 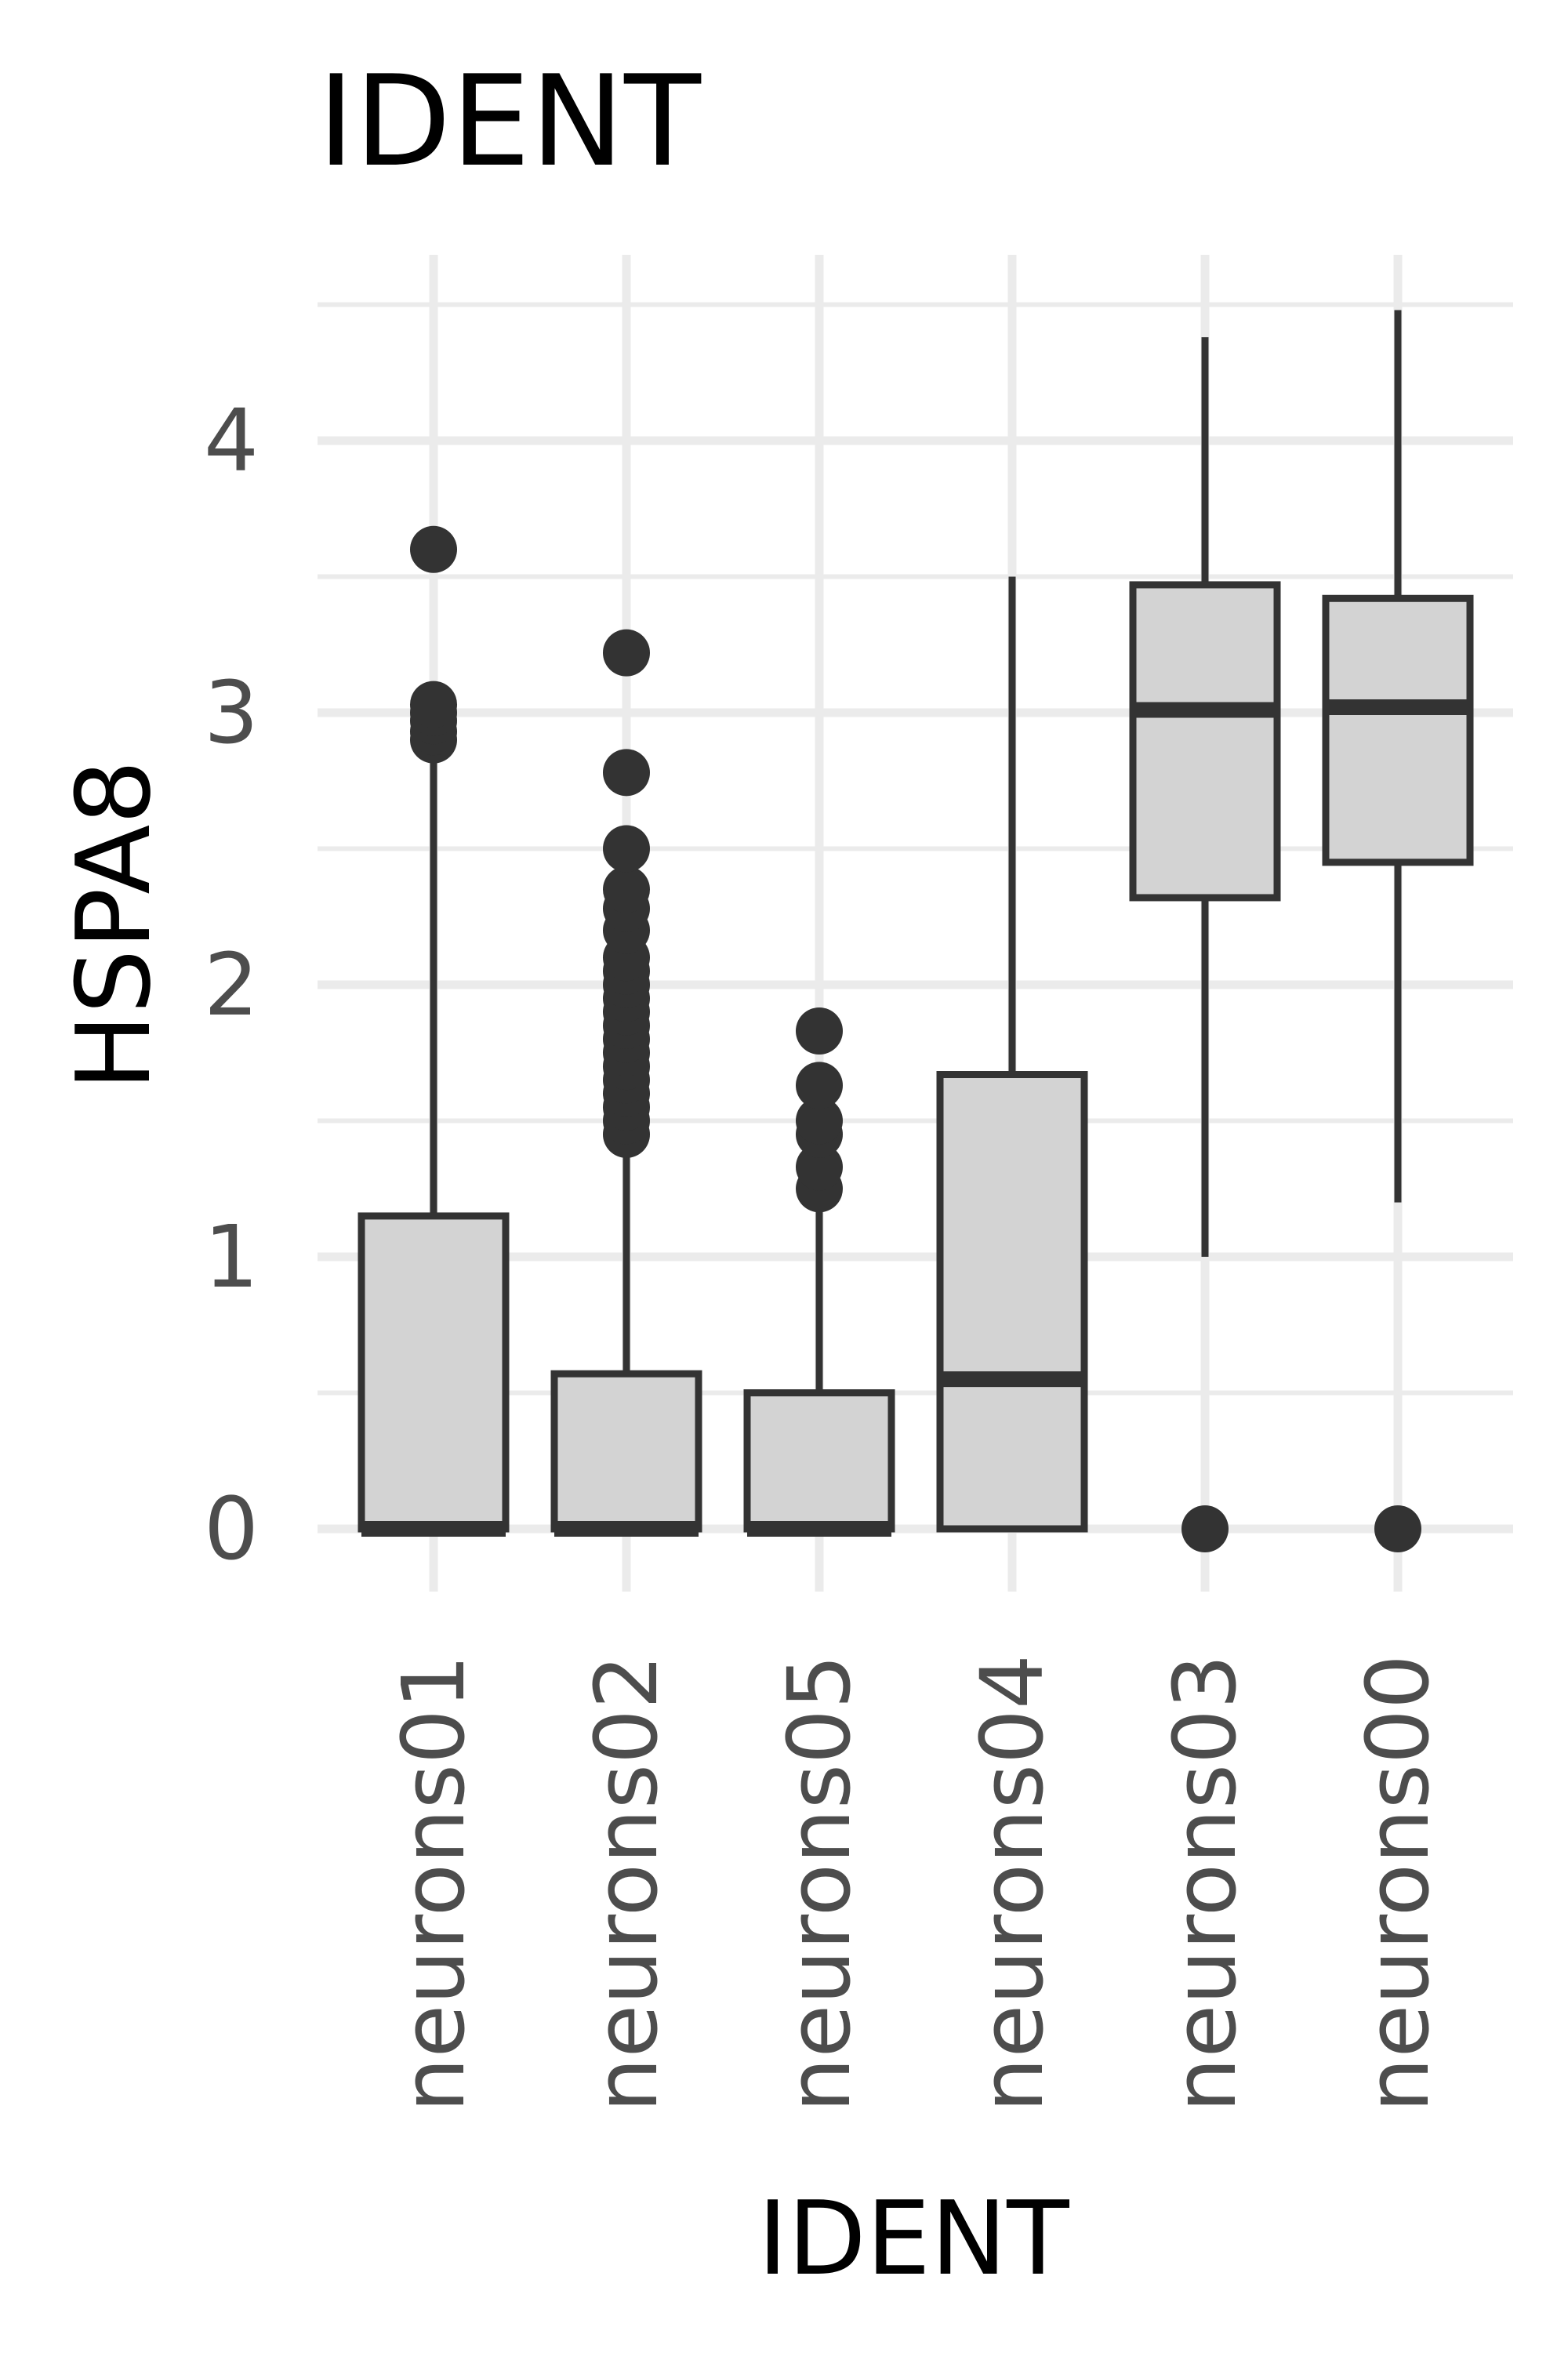 I want to click on box-neurons01, so click(x=434, y=1372).